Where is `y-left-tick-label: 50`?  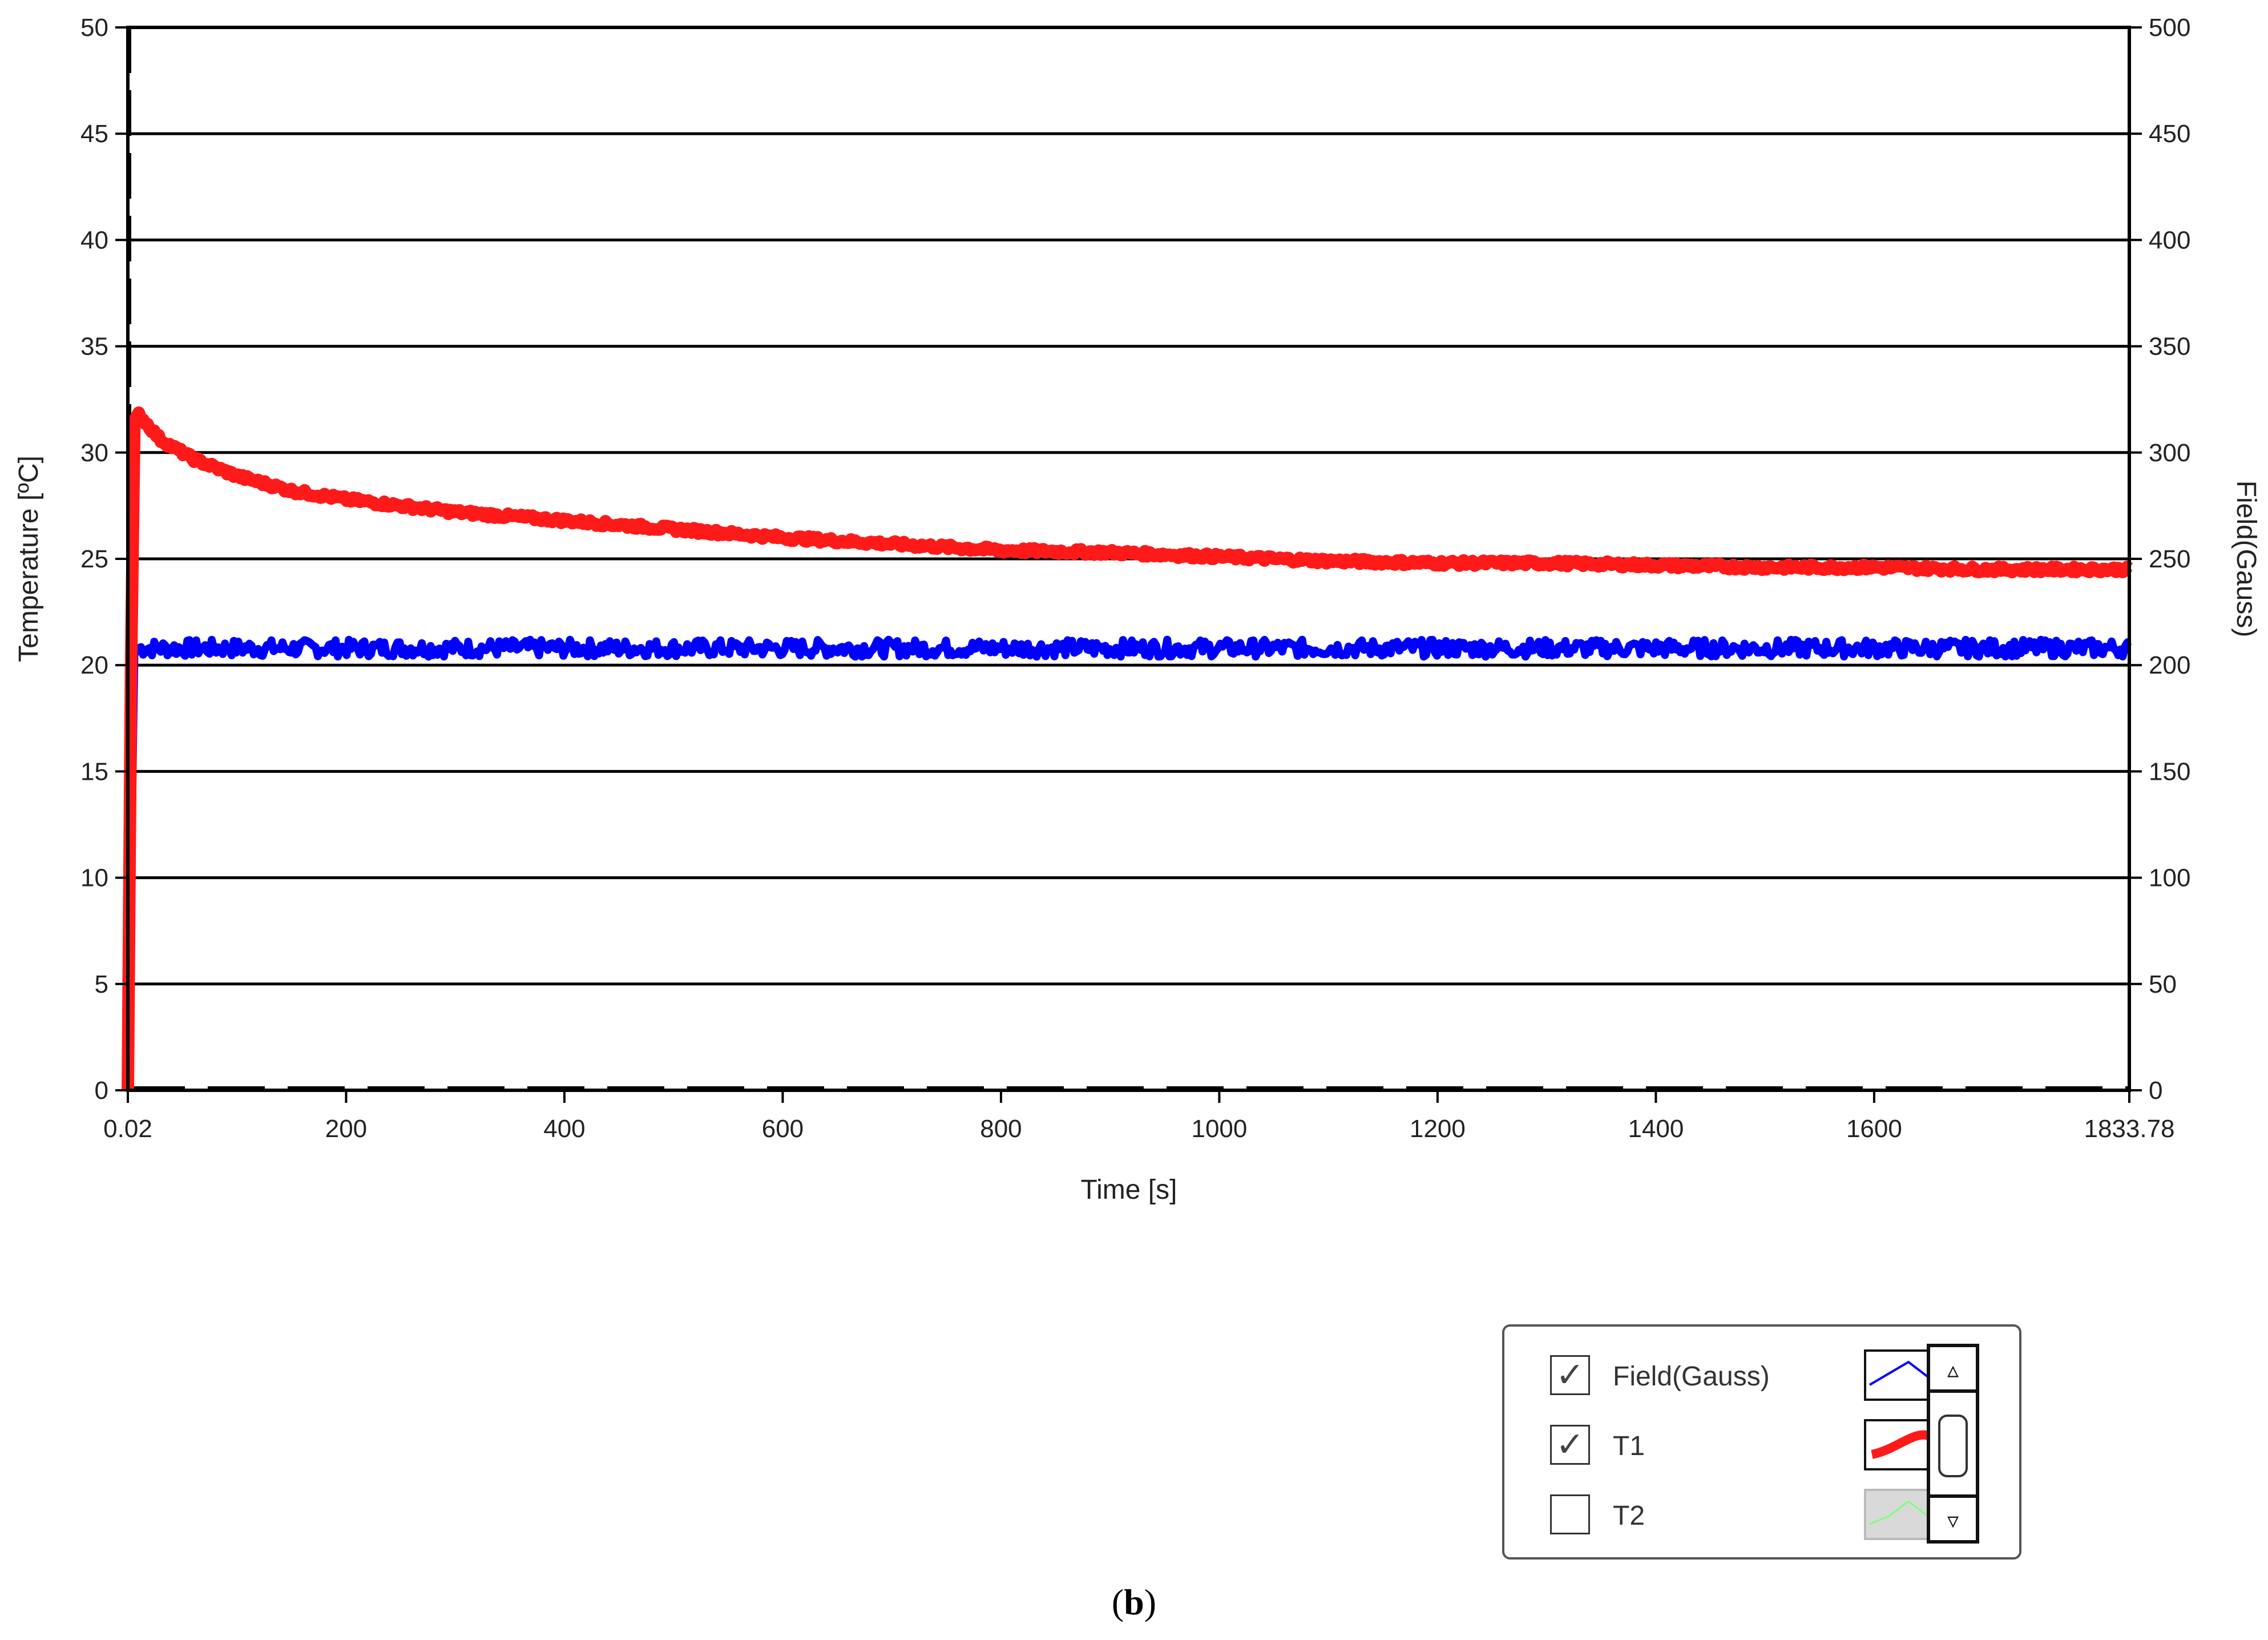
y-left-tick-label: 50 is located at coordinates (94, 28).